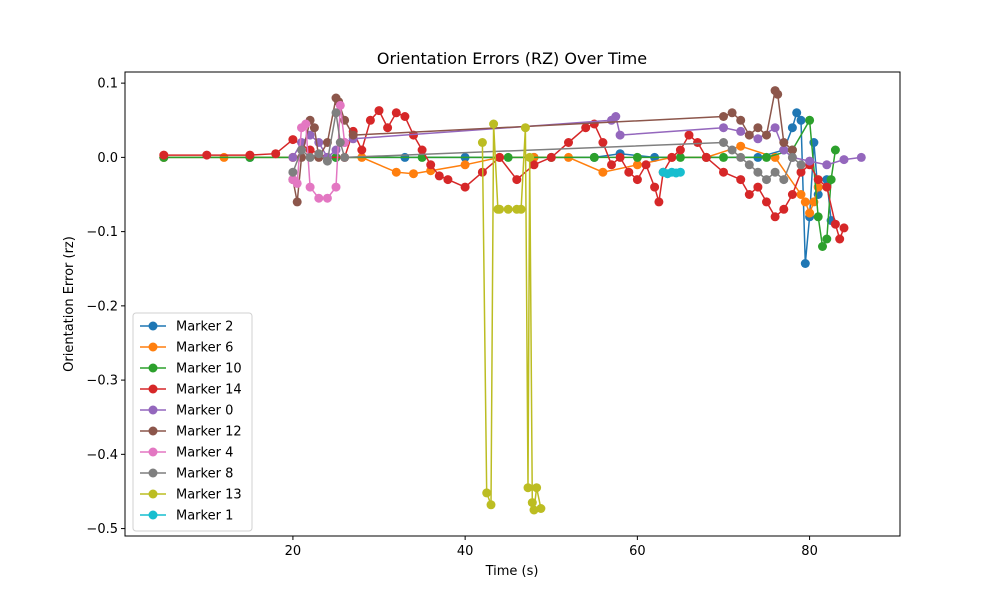 This screenshot has width=1000, height=600. What do you see at coordinates (512, 571) in the screenshot?
I see `x-axis-label: Time (s)` at bounding box center [512, 571].